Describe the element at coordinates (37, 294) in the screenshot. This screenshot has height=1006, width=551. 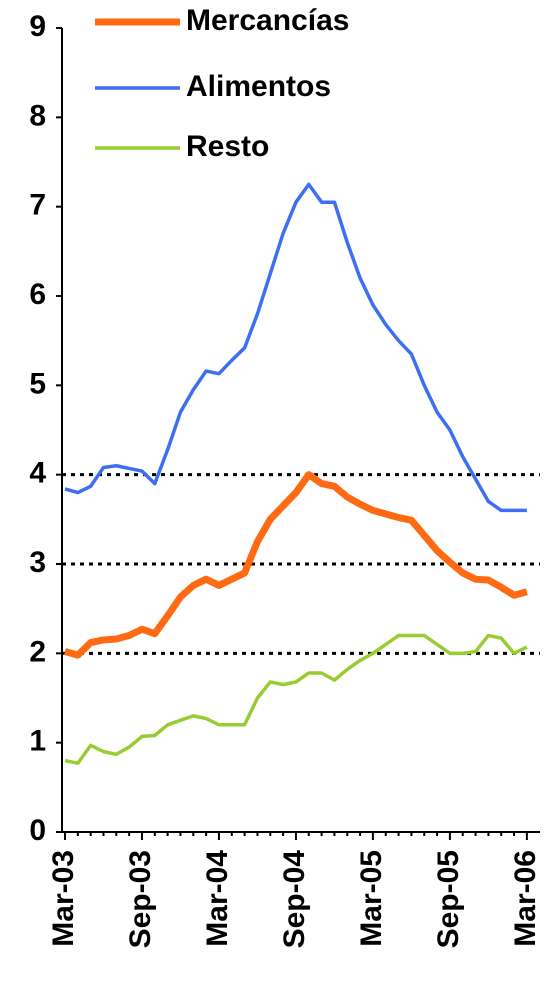
I see `y-tick-label: 6` at that location.